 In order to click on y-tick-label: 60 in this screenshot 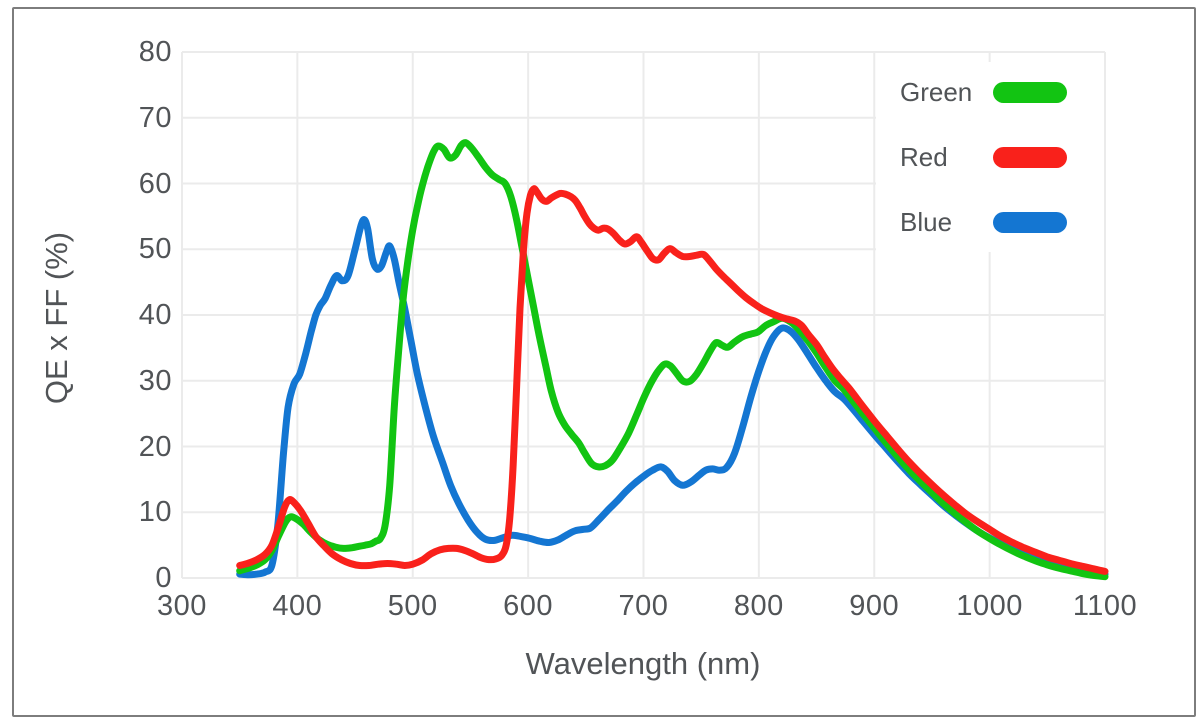, I will do `click(155, 183)`.